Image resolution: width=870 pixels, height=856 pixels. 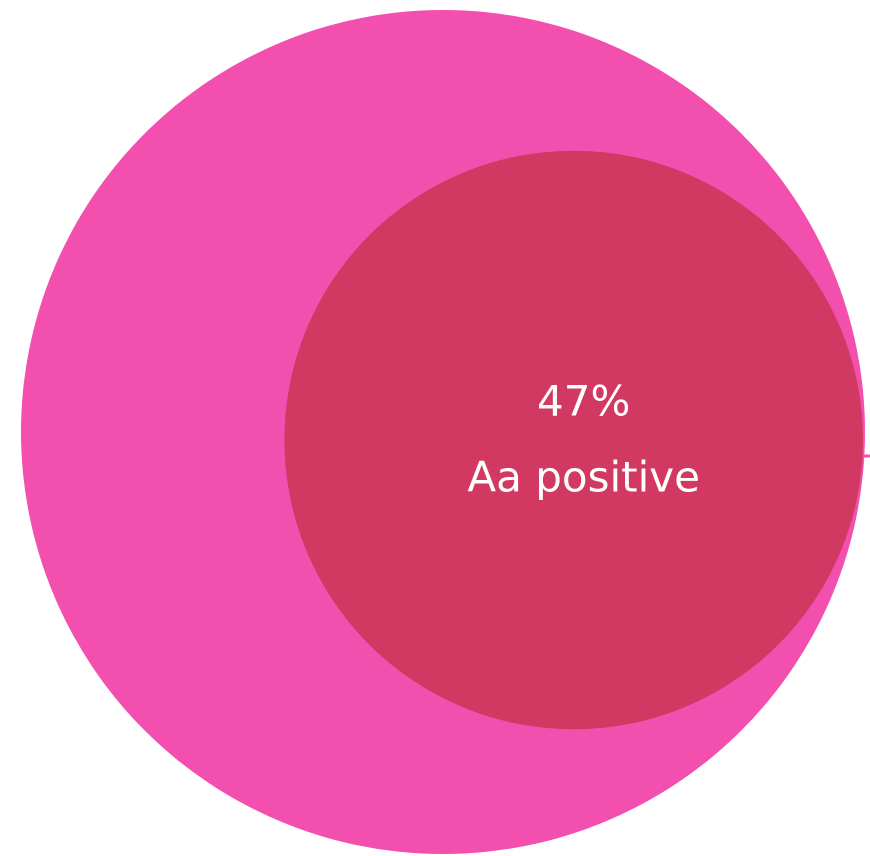 I want to click on value-label: 47%, so click(x=583, y=401).